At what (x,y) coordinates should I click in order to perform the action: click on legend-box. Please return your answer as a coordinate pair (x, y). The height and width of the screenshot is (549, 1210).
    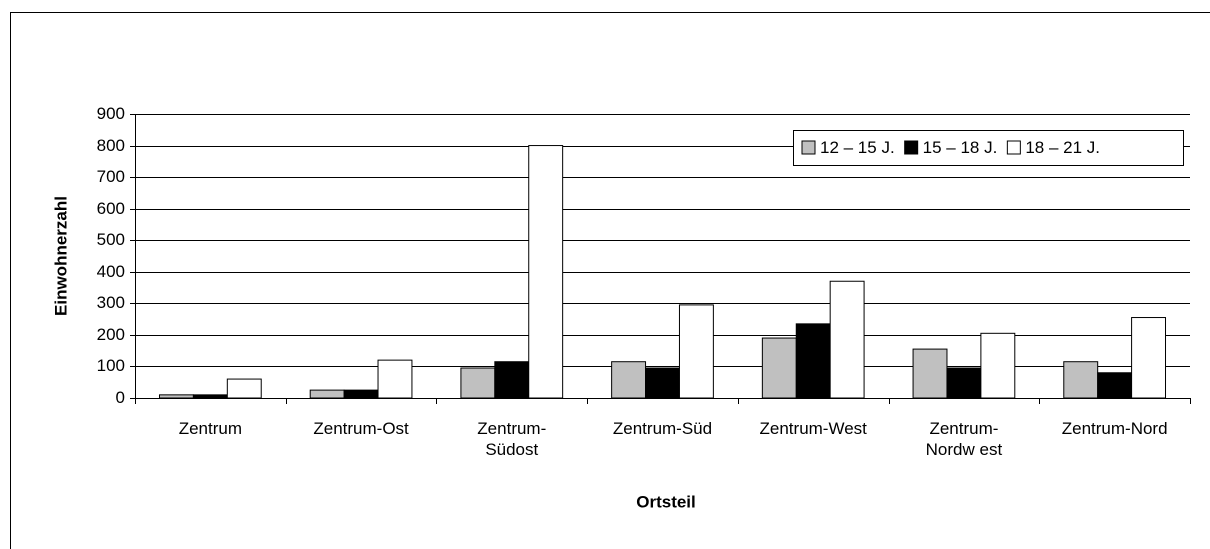
    Looking at the image, I should click on (988, 148).